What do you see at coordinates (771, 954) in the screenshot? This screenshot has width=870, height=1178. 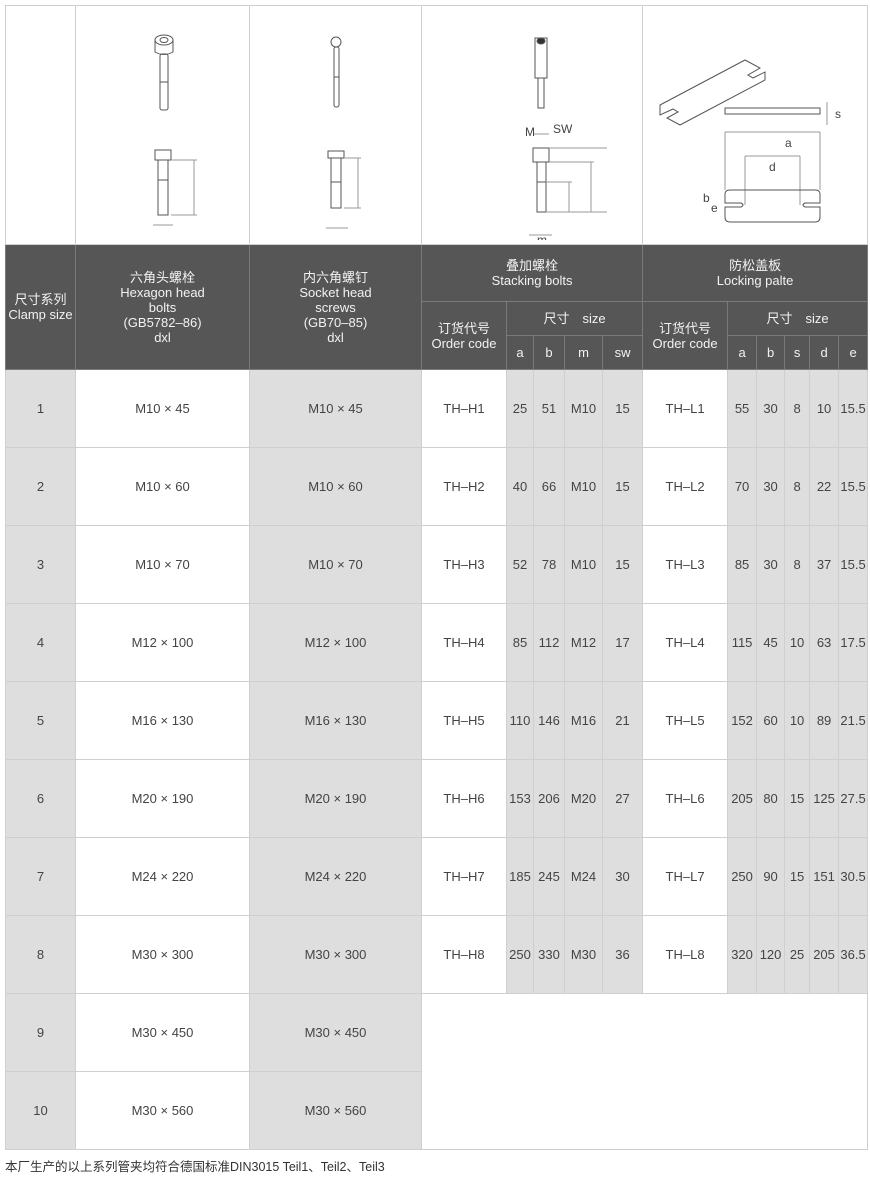 I see `locking-b-cell: 120` at bounding box center [771, 954].